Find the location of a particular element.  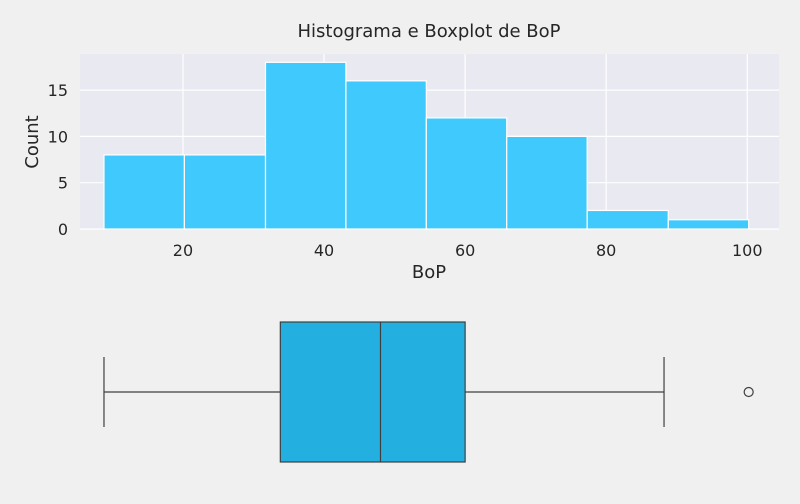

y-tick-label: 5 is located at coordinates (63, 183).